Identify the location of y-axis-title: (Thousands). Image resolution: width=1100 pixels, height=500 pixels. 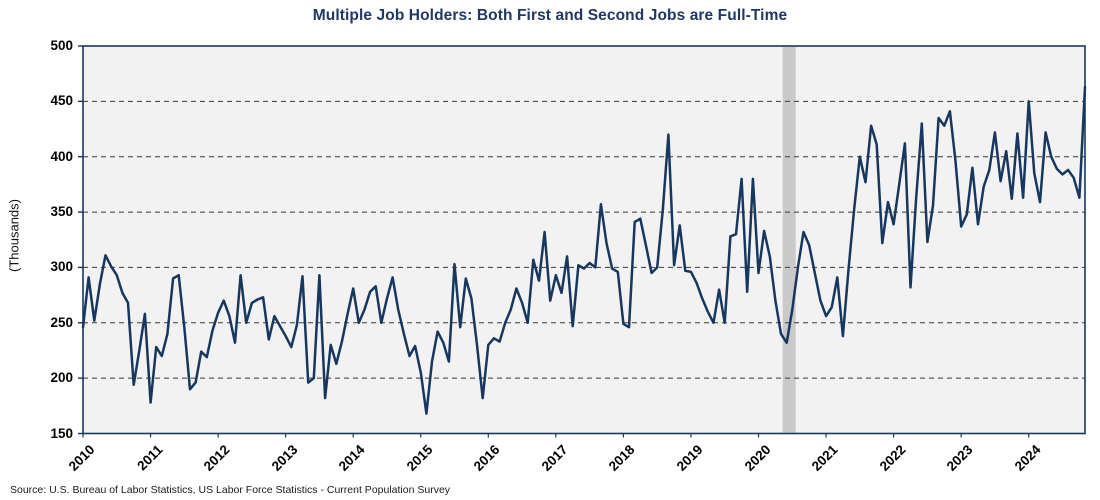
(14, 235).